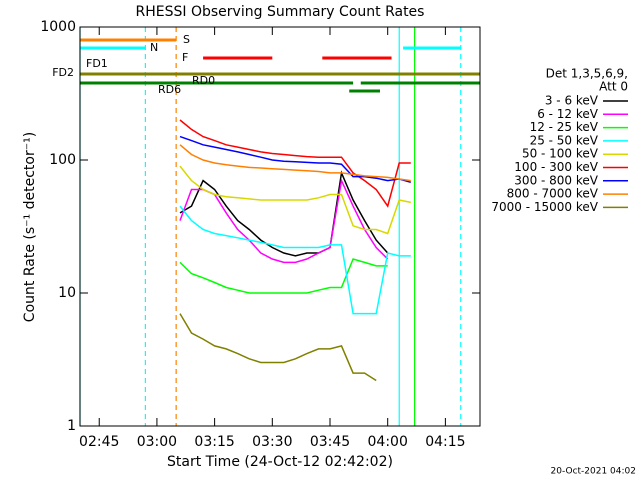 The height and width of the screenshot is (480, 640). What do you see at coordinates (445, 442) in the screenshot?
I see `x-tick-label: 04:15` at bounding box center [445, 442].